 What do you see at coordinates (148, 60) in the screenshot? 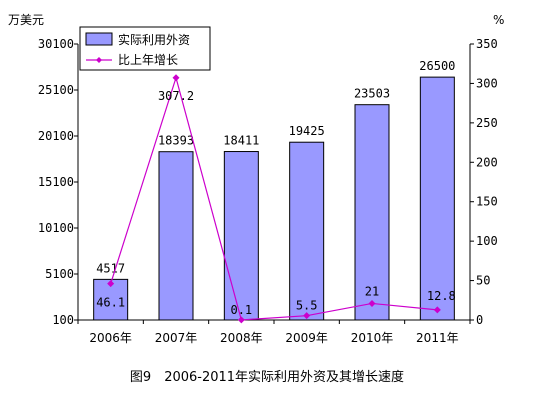
I see `legend-line-label: 比上年增长` at bounding box center [148, 60].